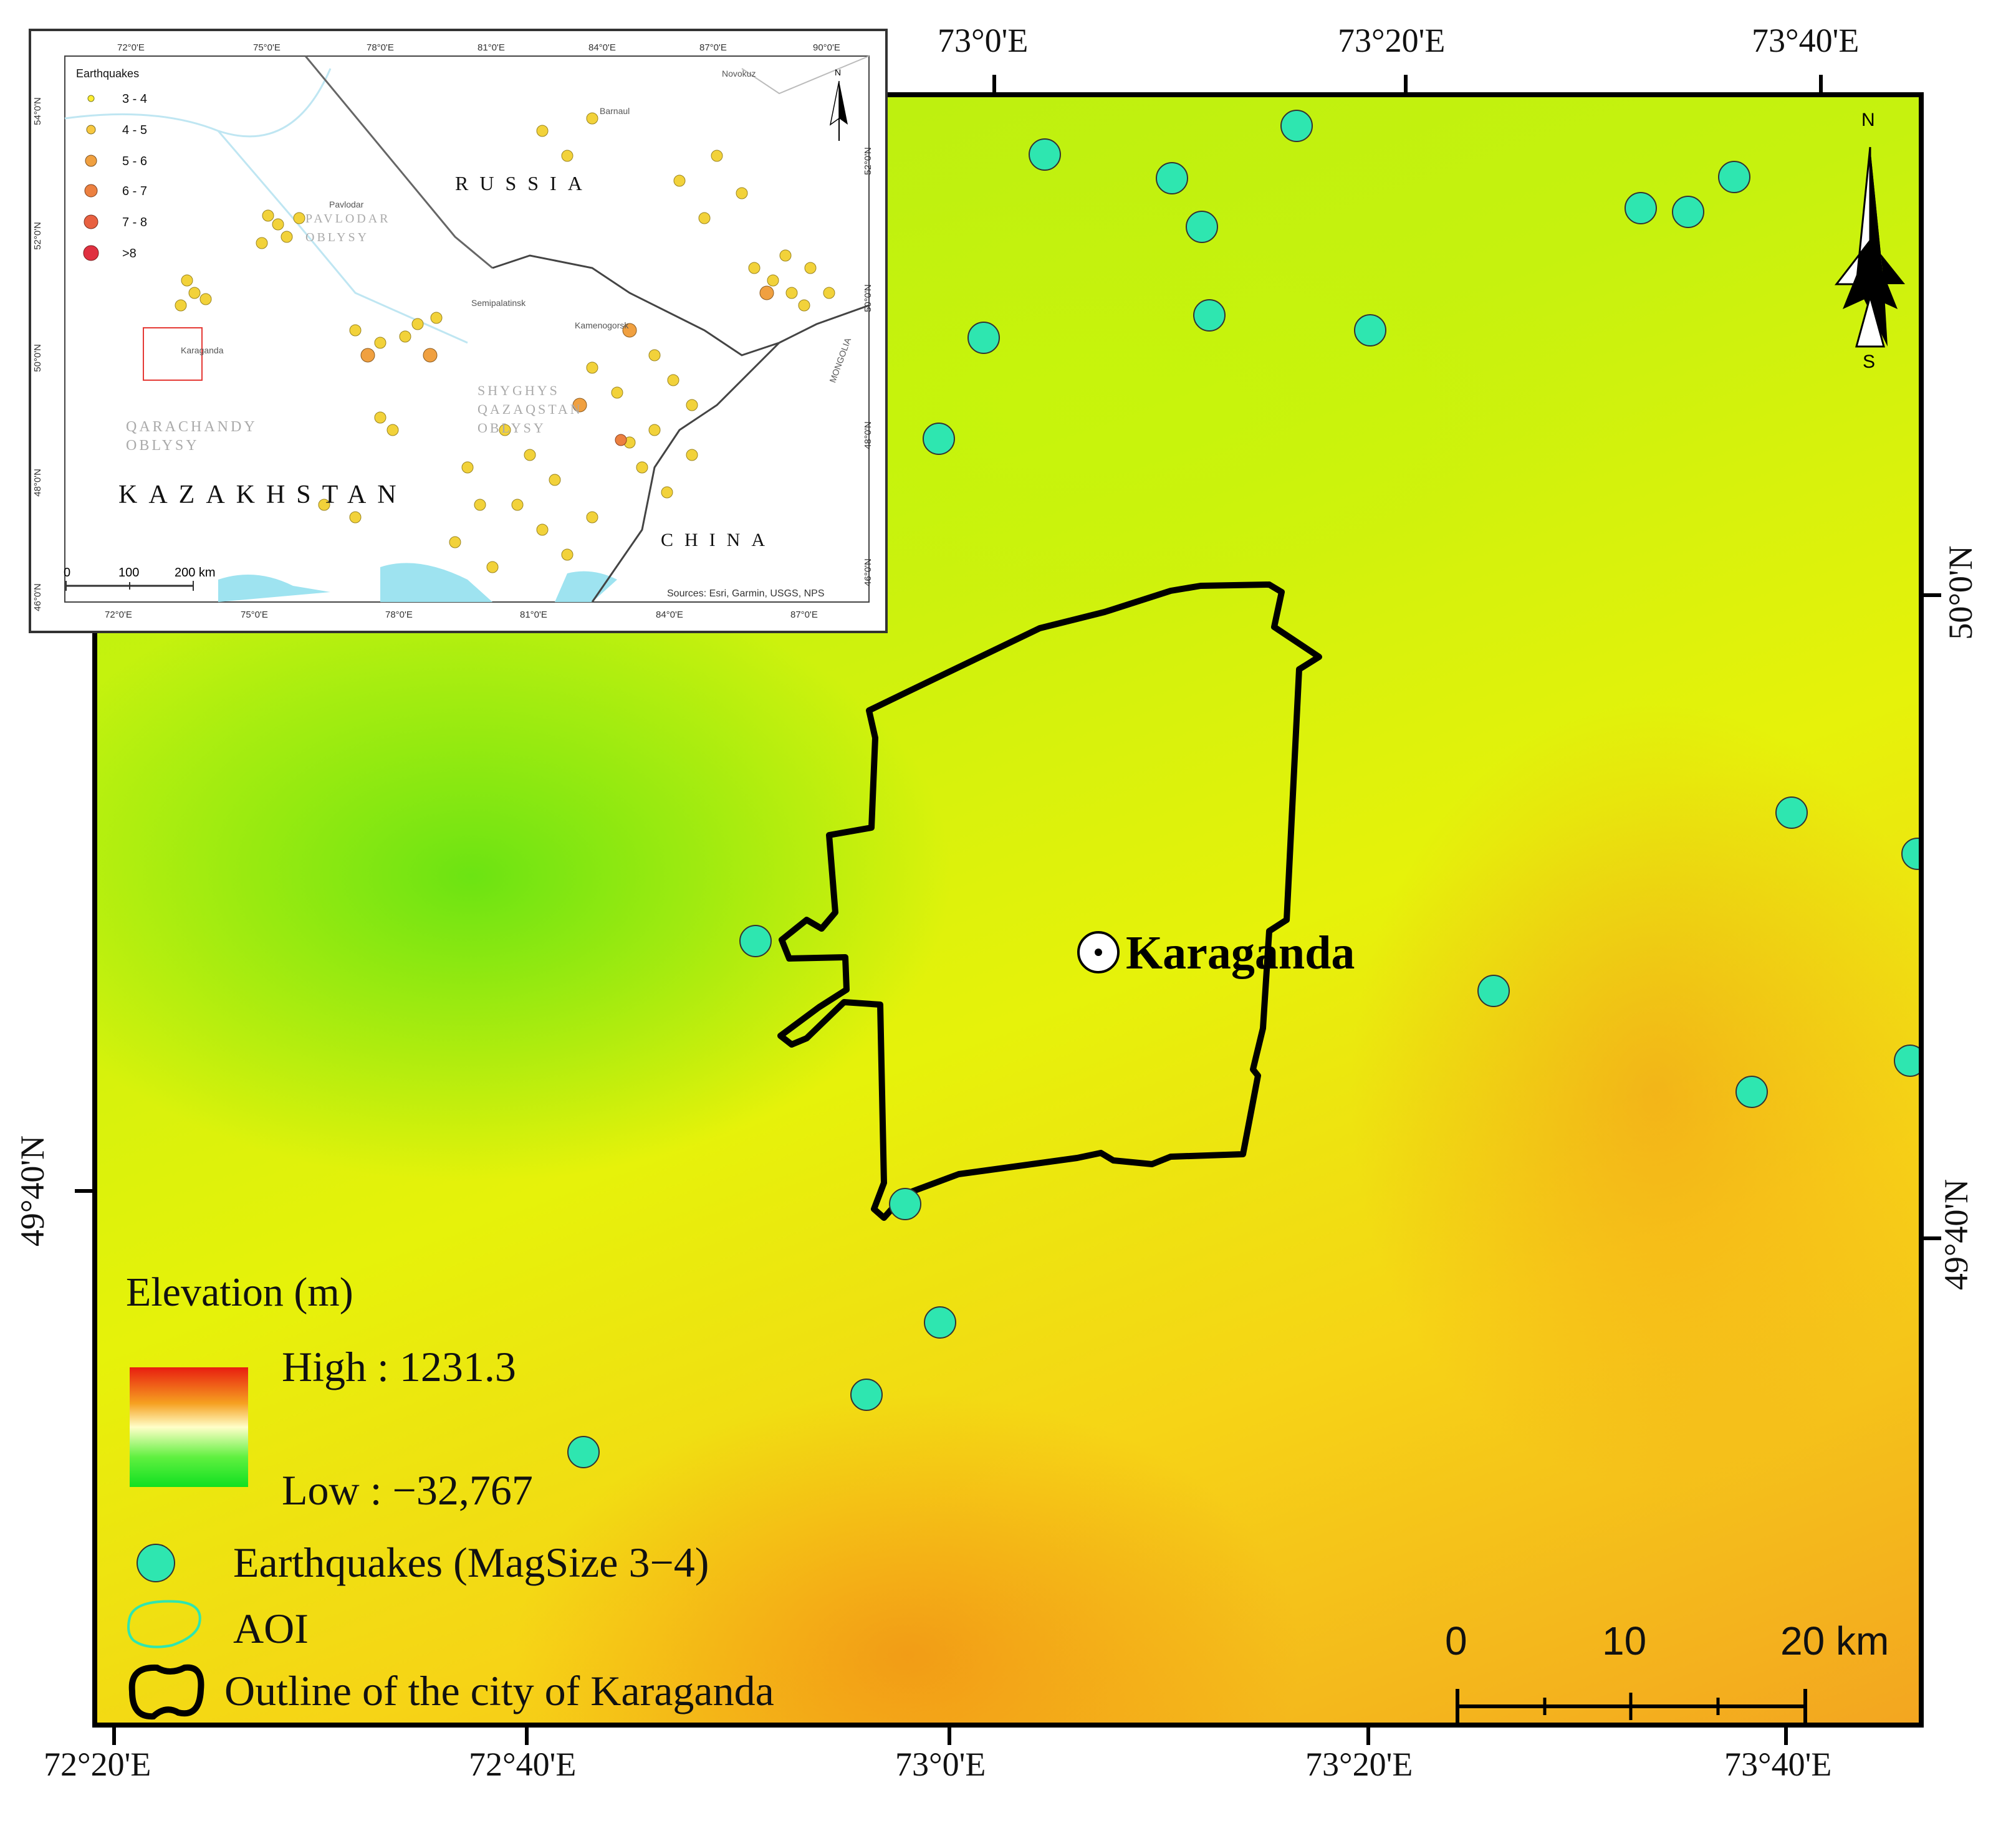 This screenshot has width=2016, height=1831. What do you see at coordinates (135, 99) in the screenshot?
I see `inset-legend-item: 3 - 4` at bounding box center [135, 99].